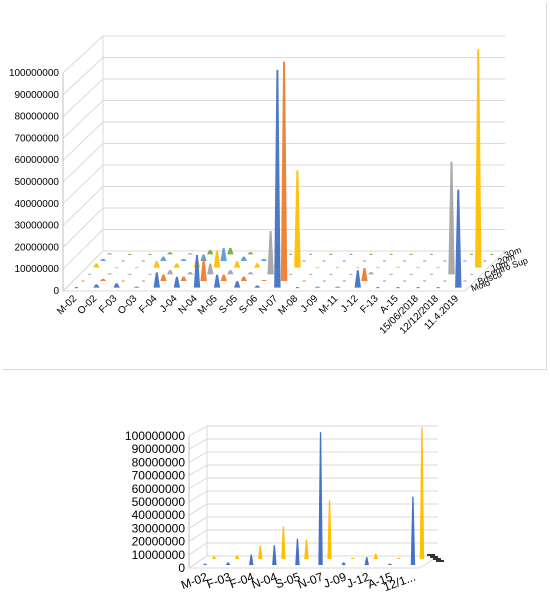  What do you see at coordinates (148, 304) in the screenshot?
I see `x-tick-label: F-04` at bounding box center [148, 304].